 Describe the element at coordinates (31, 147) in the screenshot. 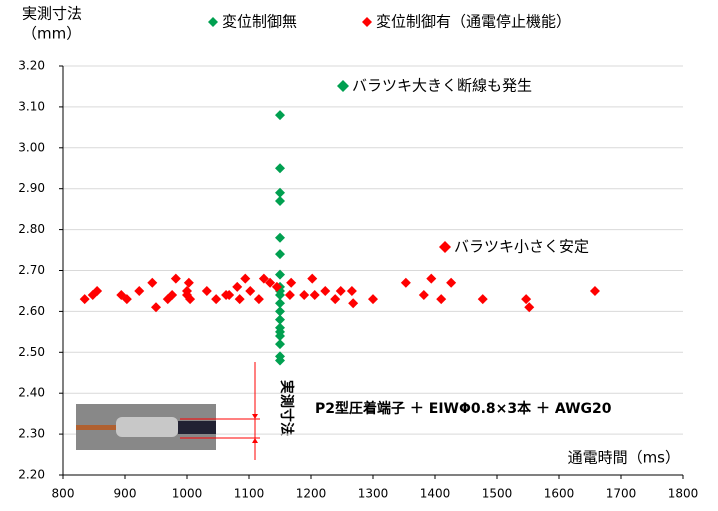

I see `y-tick-label: 3.00` at that location.